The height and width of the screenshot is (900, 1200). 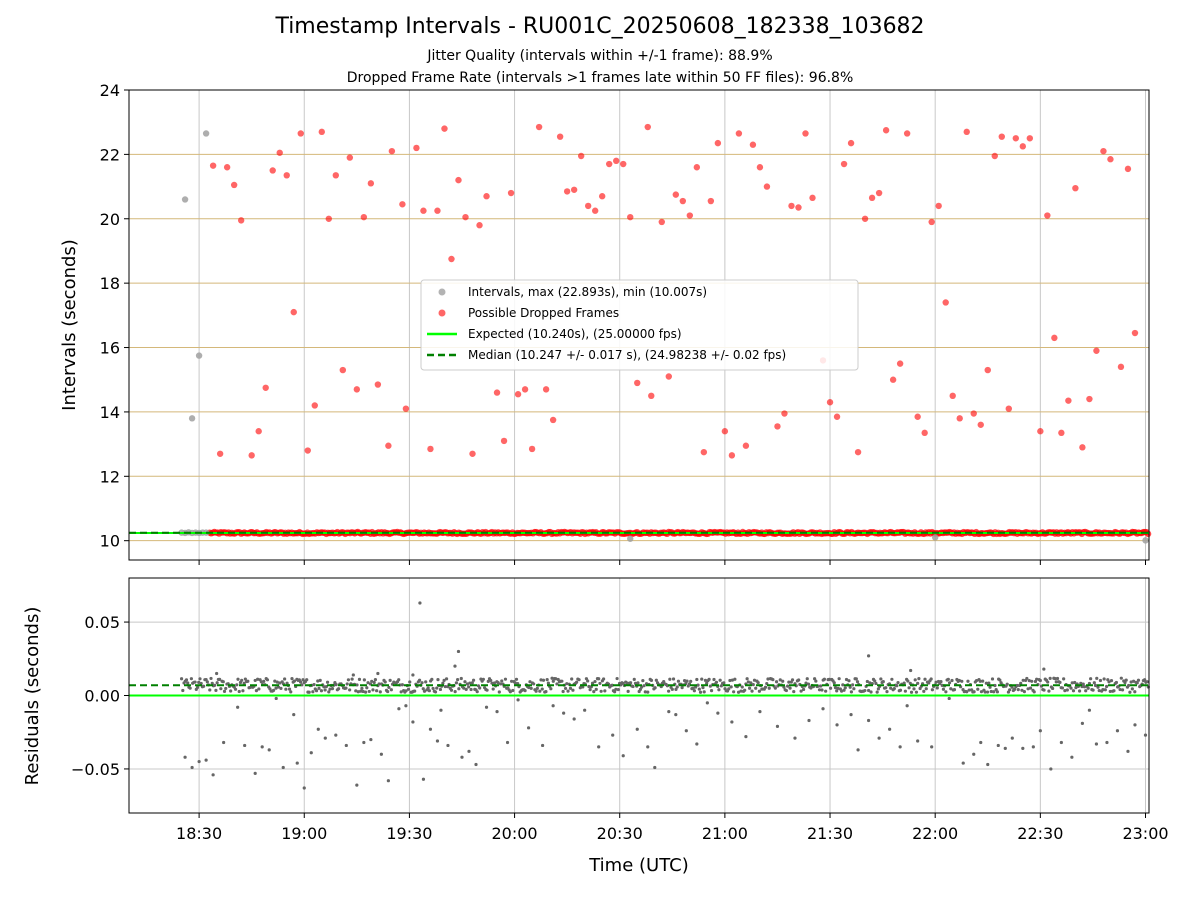 What do you see at coordinates (620, 833) in the screenshot?
I see `x-tick-label: 20:30` at bounding box center [620, 833].